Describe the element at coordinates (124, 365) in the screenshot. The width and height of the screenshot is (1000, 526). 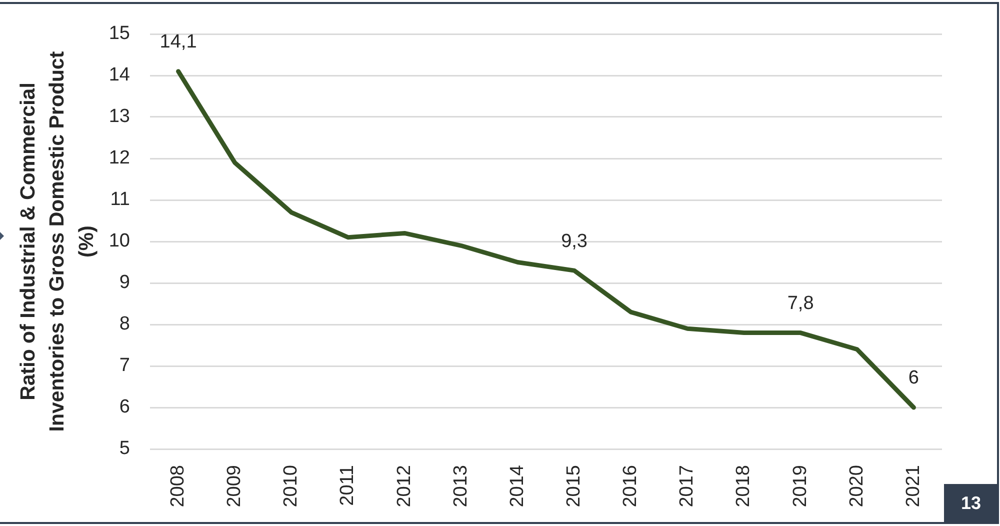
I see `y-tick-label: 7` at that location.